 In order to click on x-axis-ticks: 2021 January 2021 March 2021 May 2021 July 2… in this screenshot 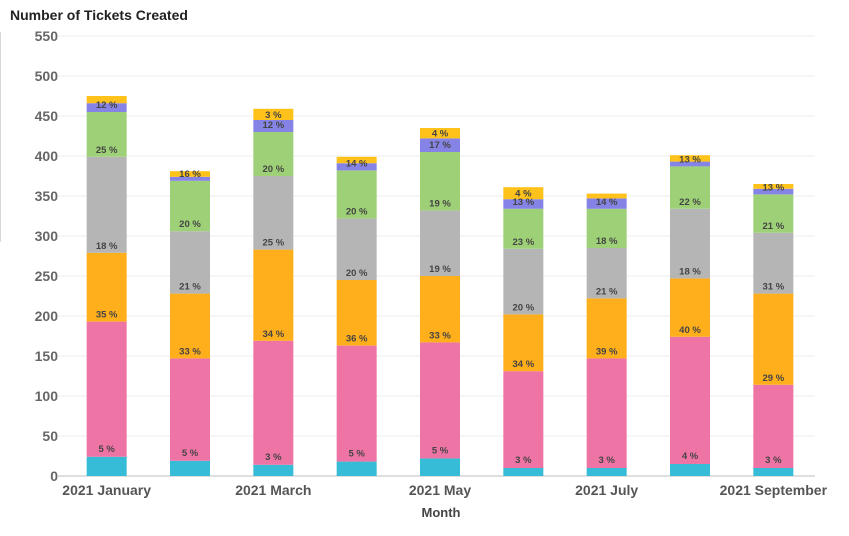, I will do `click(444, 490)`.